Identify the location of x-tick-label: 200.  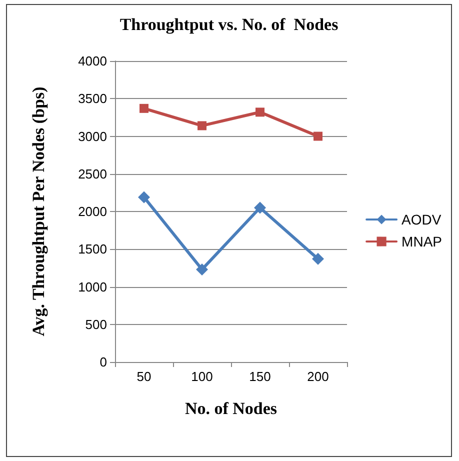
(318, 376).